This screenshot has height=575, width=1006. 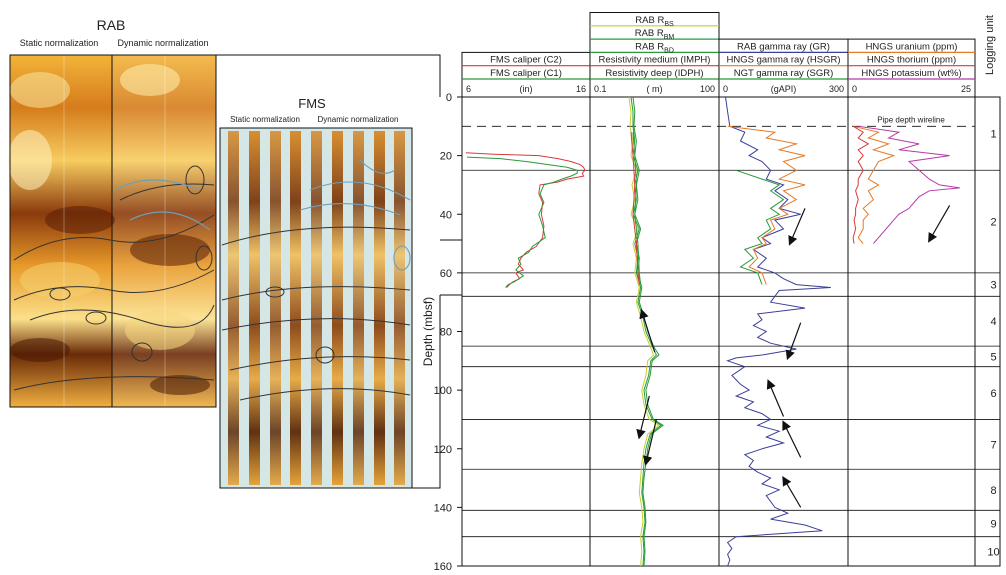 What do you see at coordinates (443, 450) in the screenshot?
I see `depth-tick-label: 120` at bounding box center [443, 450].